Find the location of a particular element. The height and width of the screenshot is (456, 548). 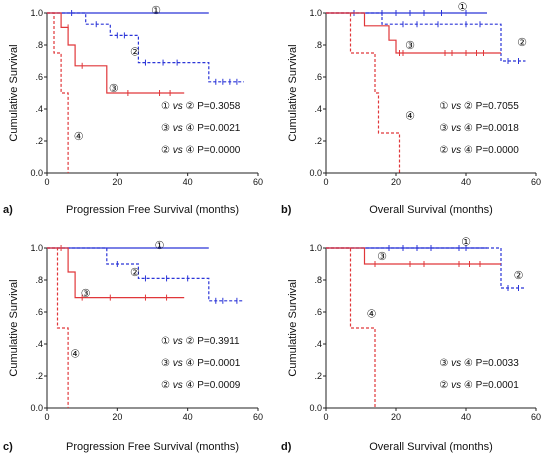

stat-p-value: P=0.0001 is located at coordinates (219, 363).